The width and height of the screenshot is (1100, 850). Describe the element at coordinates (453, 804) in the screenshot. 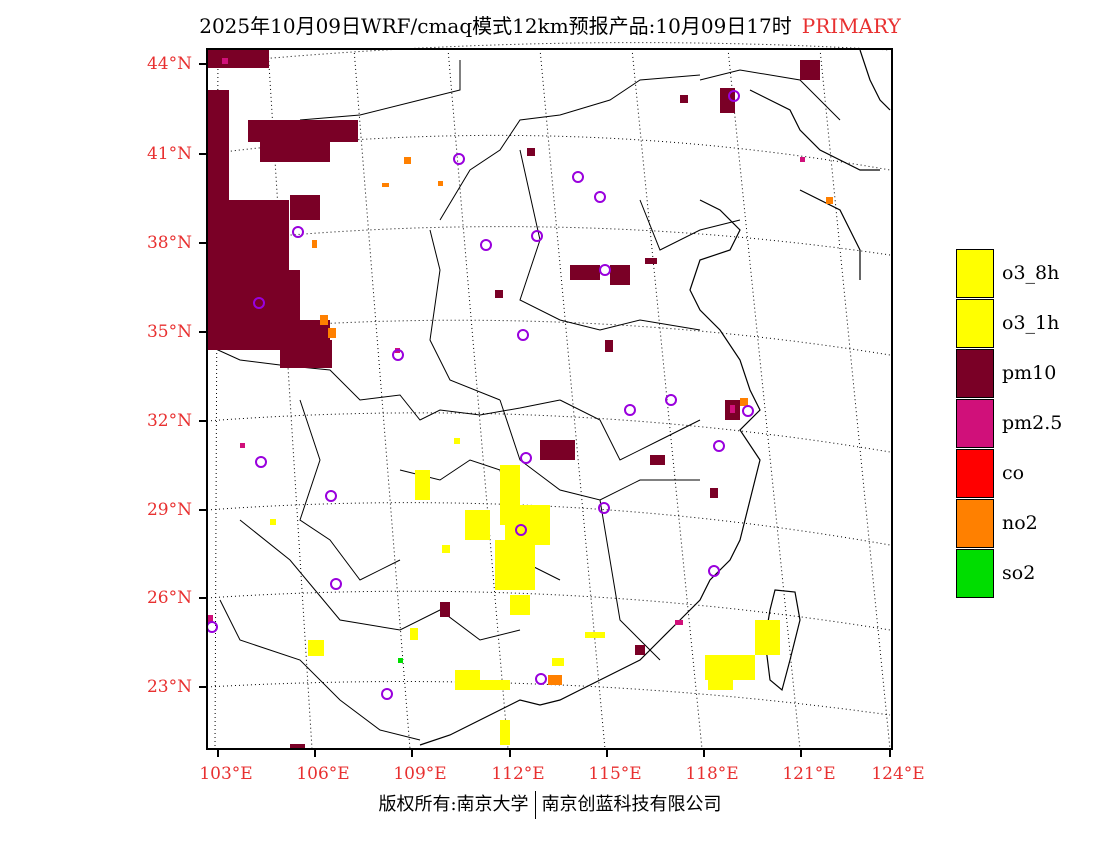

I see `footer-copyright: 版权所有:南京大学` at that location.